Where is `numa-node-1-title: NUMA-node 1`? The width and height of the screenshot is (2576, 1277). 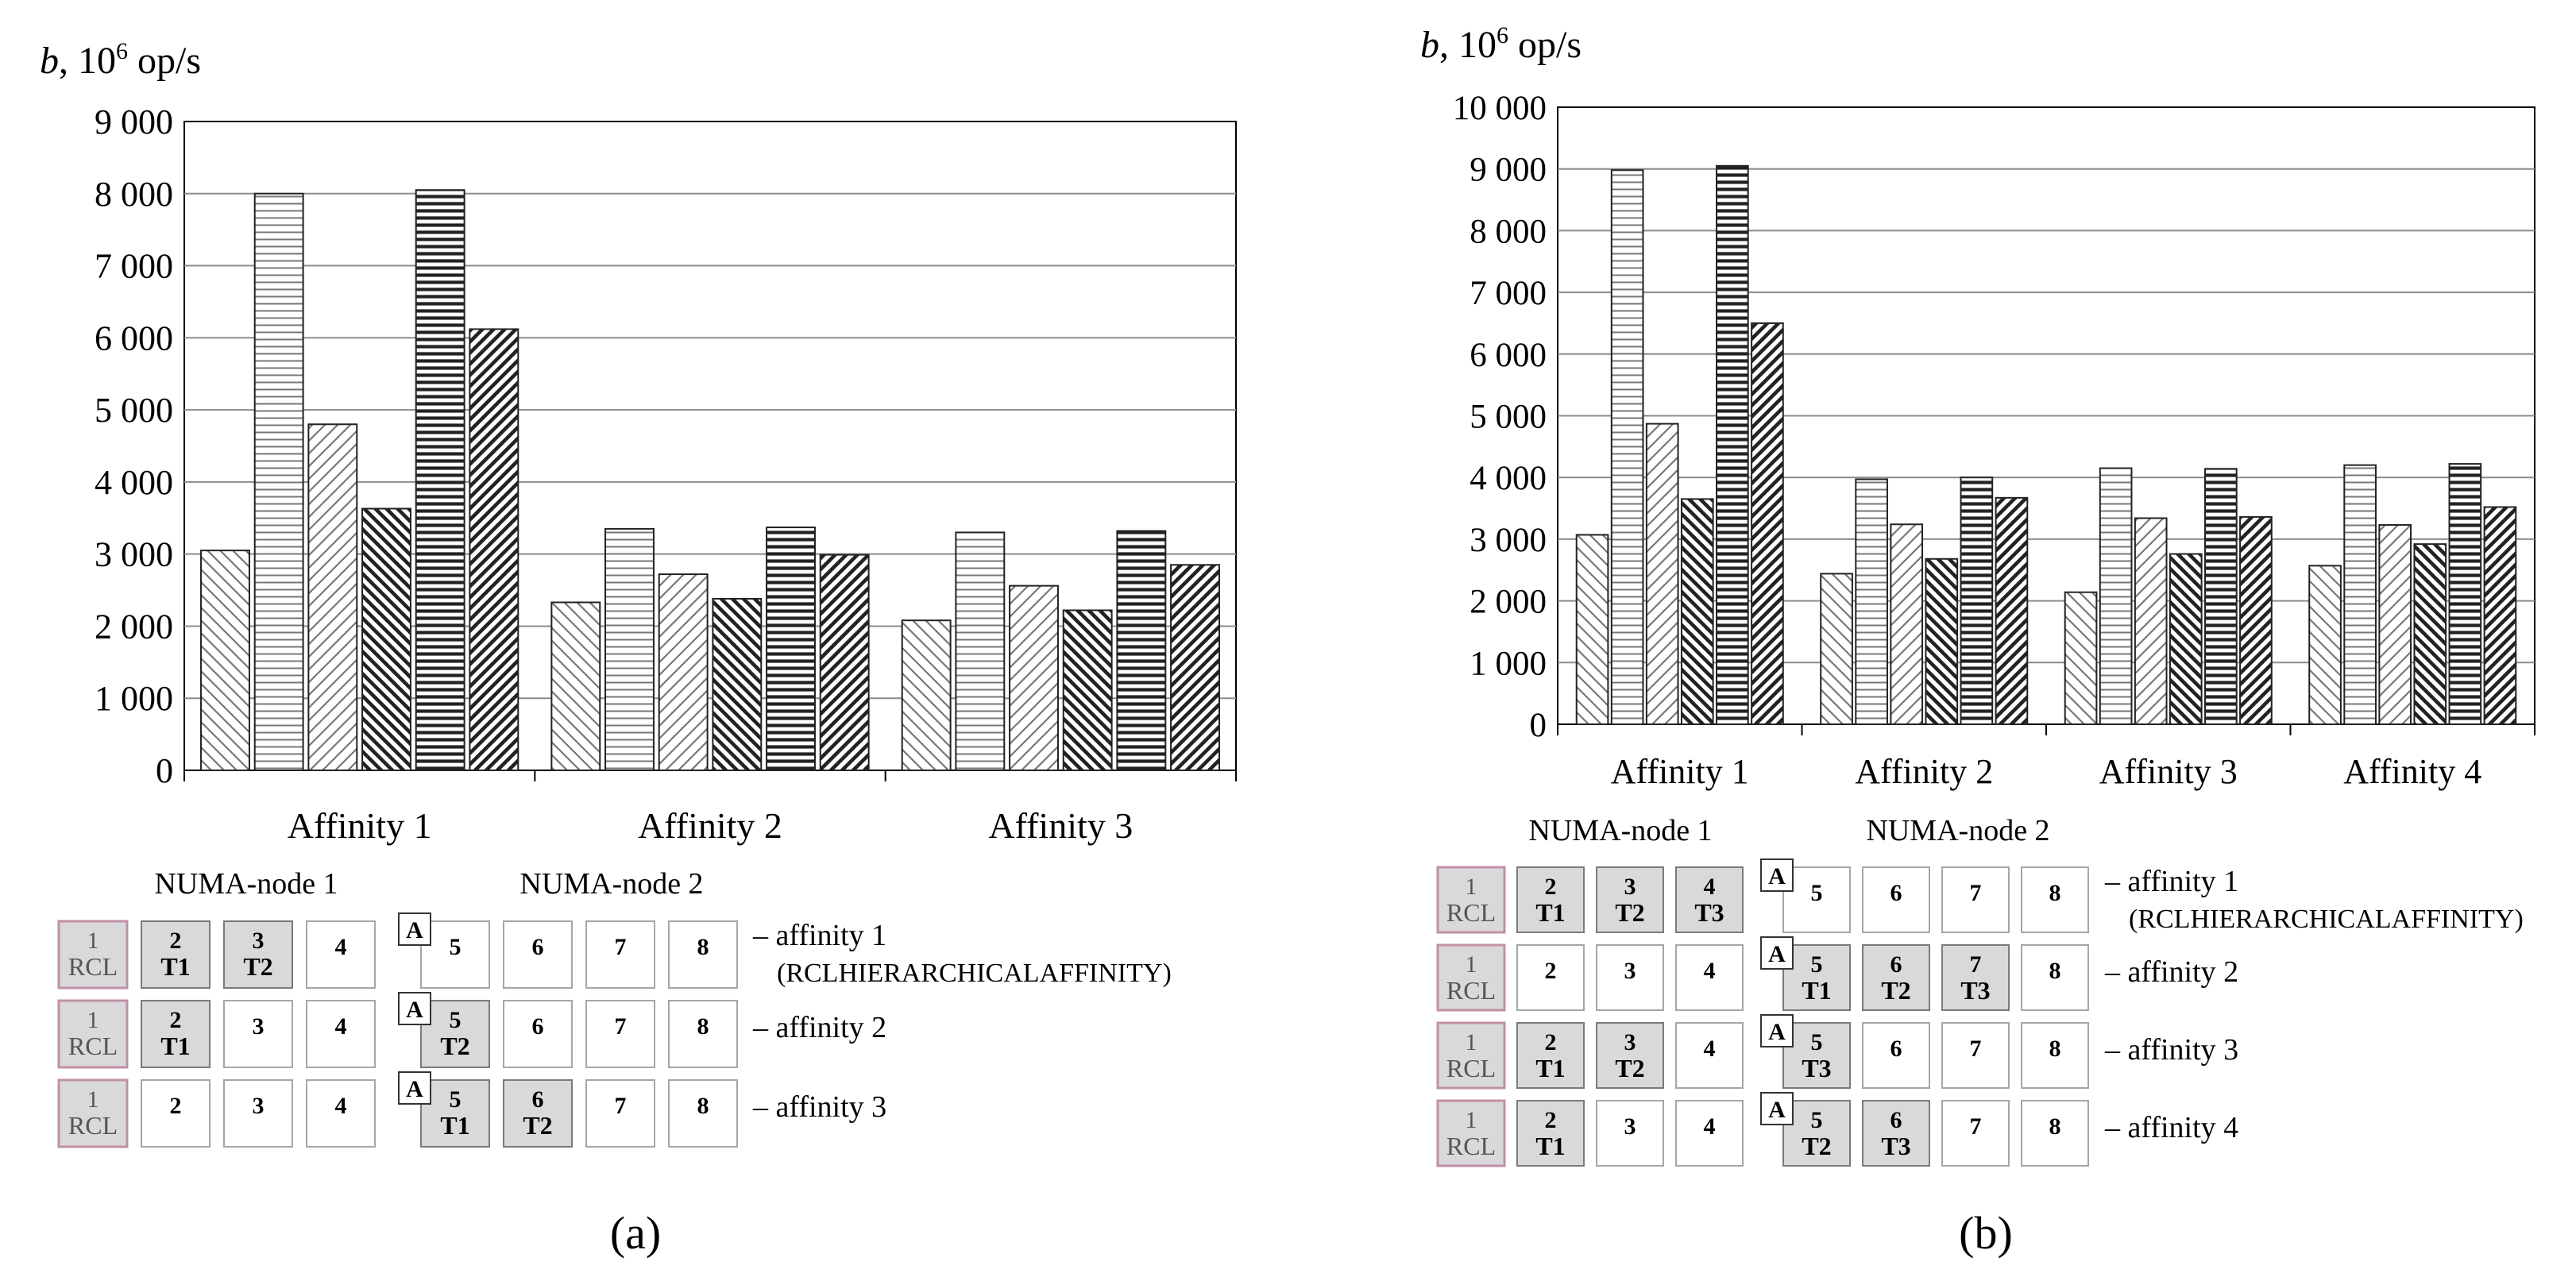 numa-node-1-title: NUMA-node 1 is located at coordinates (246, 884).